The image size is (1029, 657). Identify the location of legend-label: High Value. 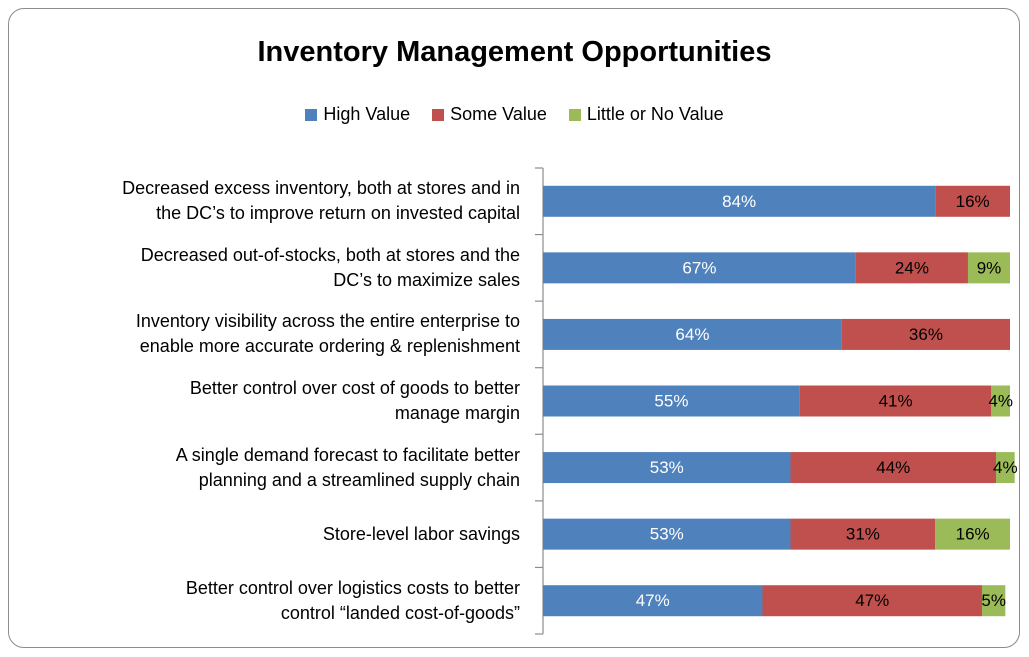
(367, 114).